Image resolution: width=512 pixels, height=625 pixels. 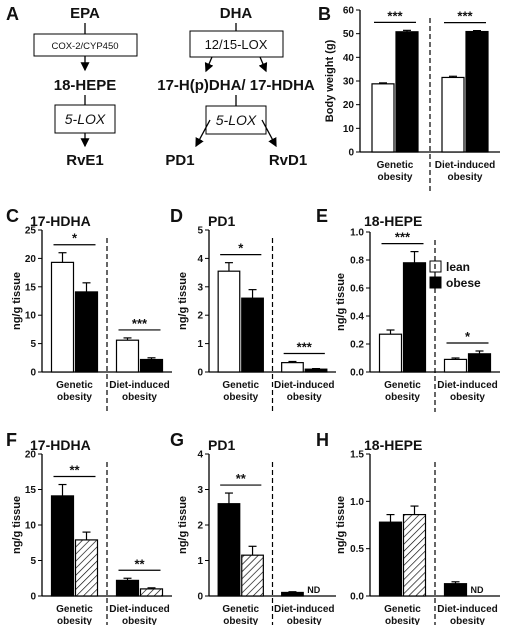 I want to click on panel-letter-f: F, so click(x=11, y=440).